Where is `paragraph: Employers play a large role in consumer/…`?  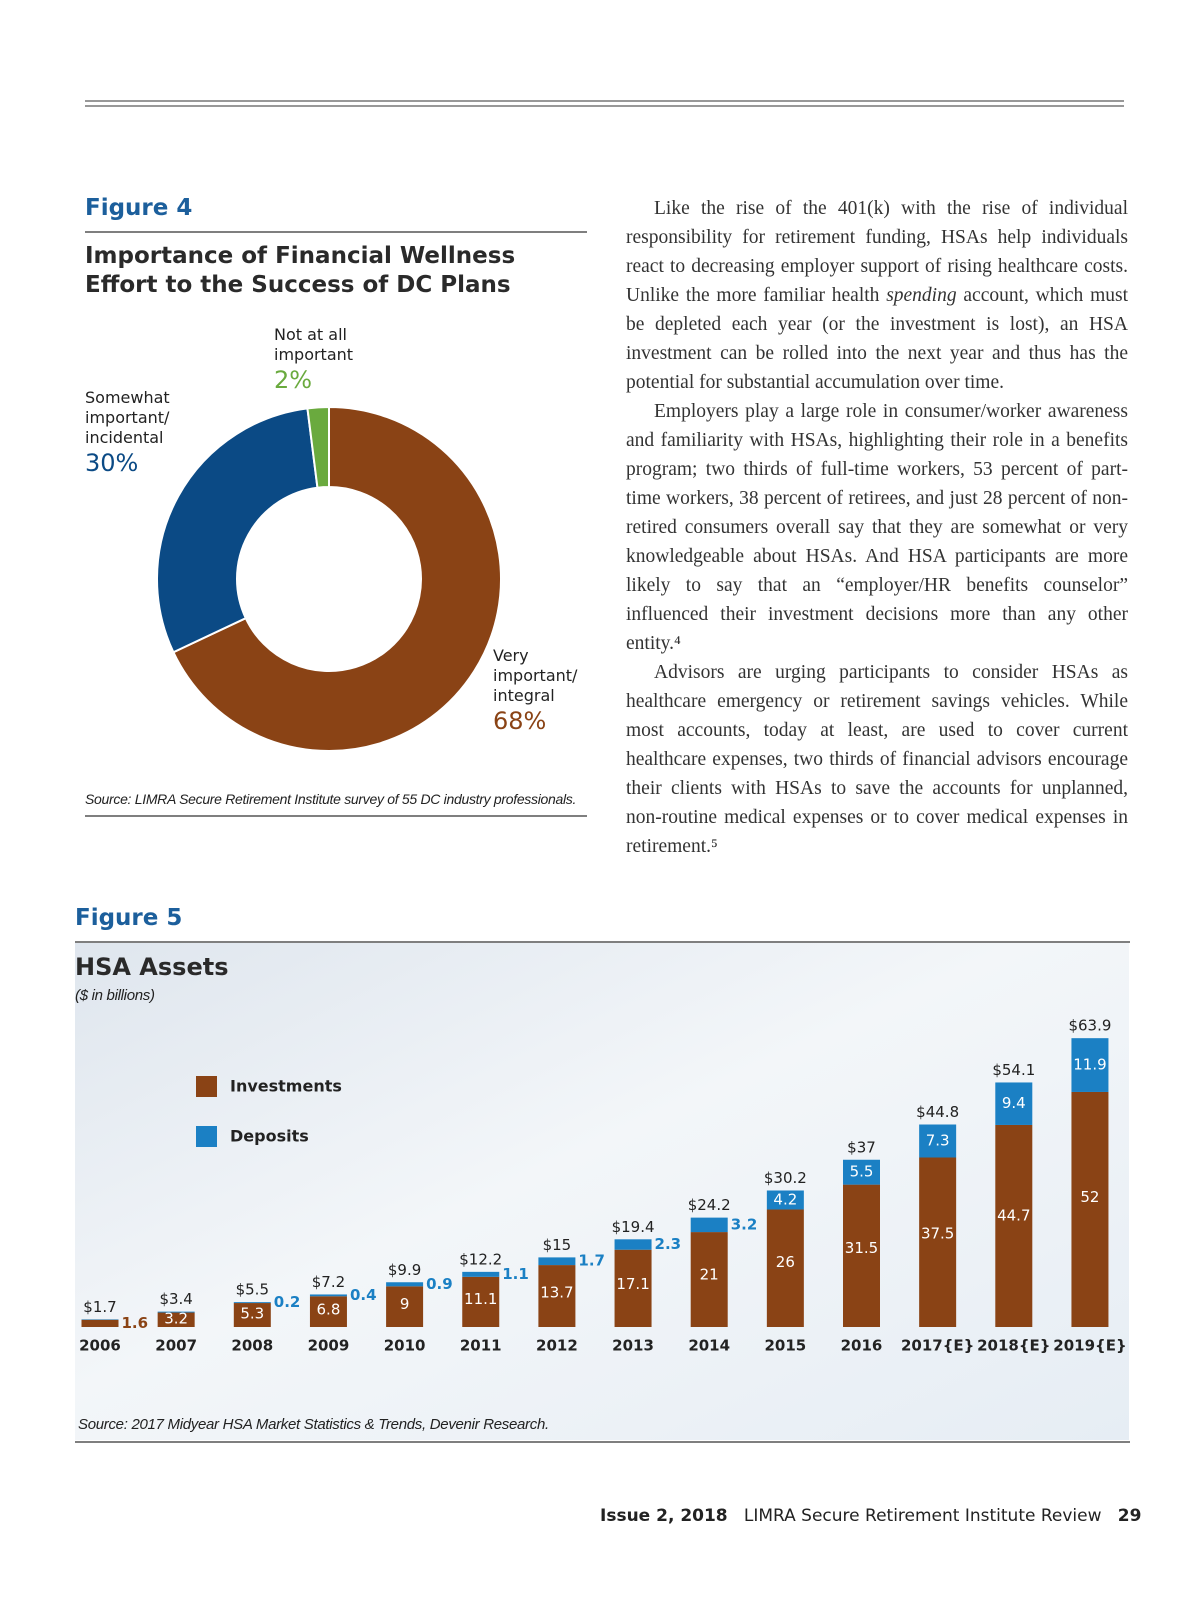
paragraph: Employers play a large role in consumer/… is located at coordinates (877, 527).